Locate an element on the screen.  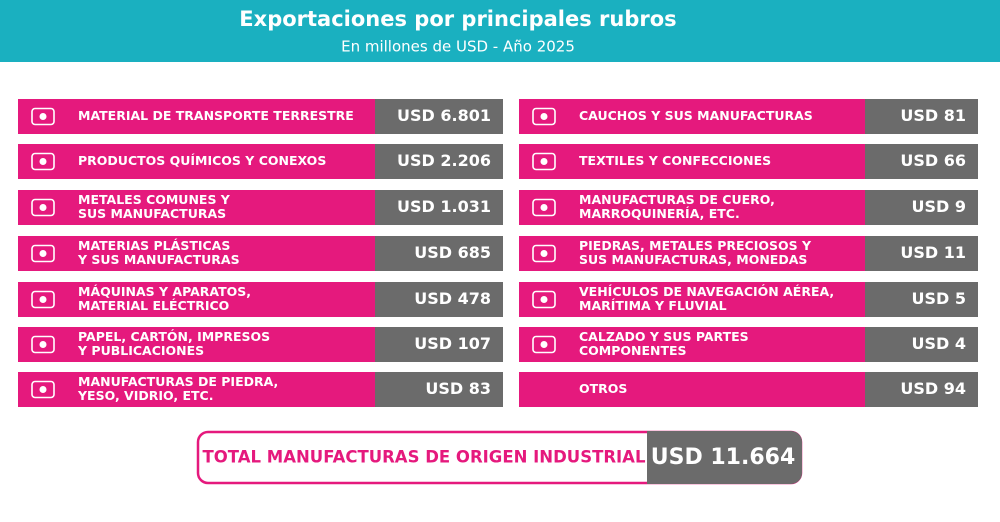
row-label: MATERIAL ELÉCTRICO is located at coordinates (153, 305).